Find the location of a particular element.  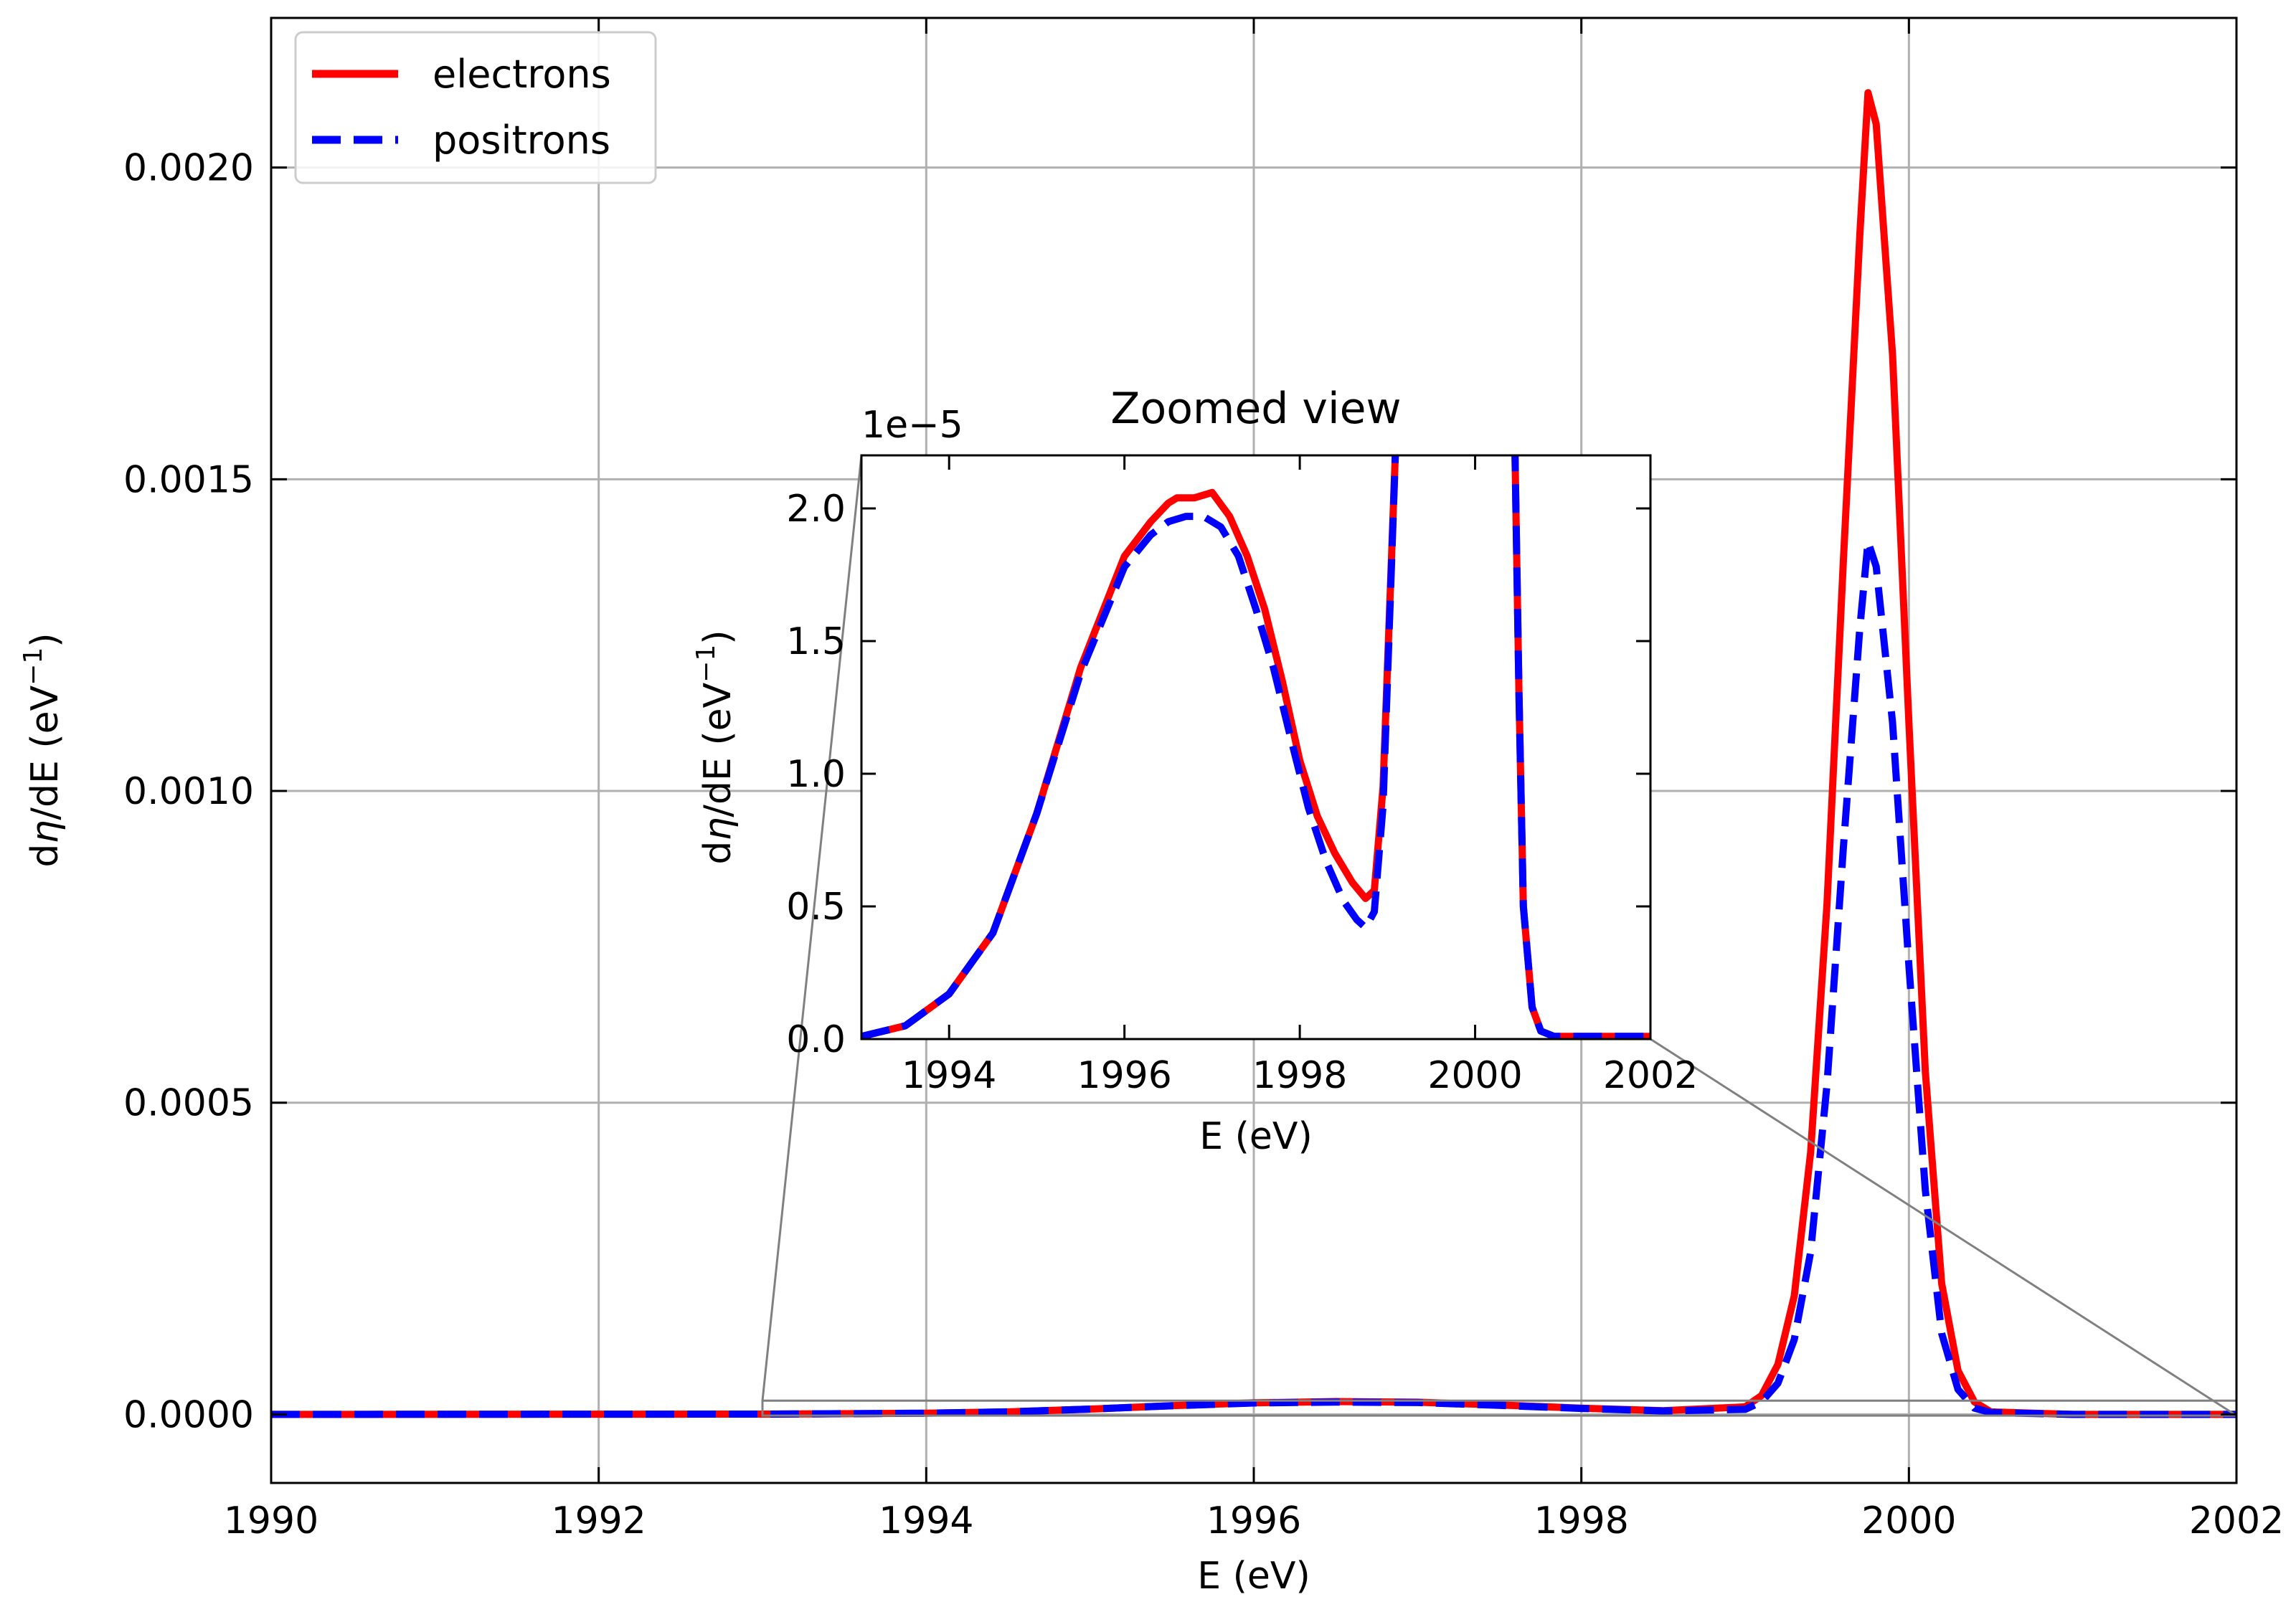

inset-y-tick-label: 0.5 is located at coordinates (816, 907).